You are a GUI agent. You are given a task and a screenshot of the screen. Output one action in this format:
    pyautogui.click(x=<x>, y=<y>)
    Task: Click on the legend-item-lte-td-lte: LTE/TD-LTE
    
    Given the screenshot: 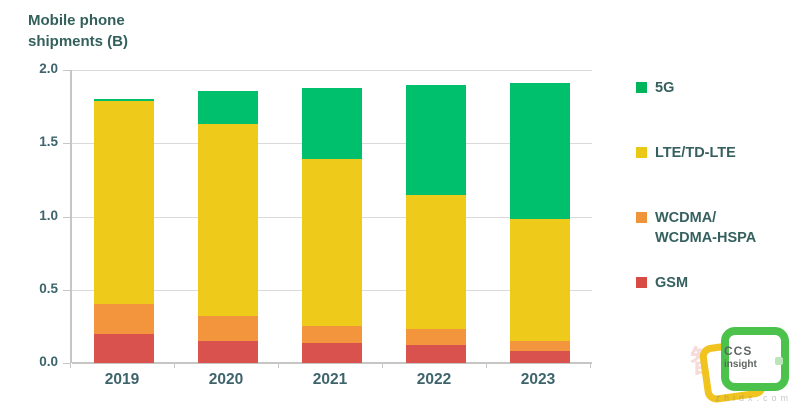 What is the action you would take?
    pyautogui.click(x=696, y=154)
    